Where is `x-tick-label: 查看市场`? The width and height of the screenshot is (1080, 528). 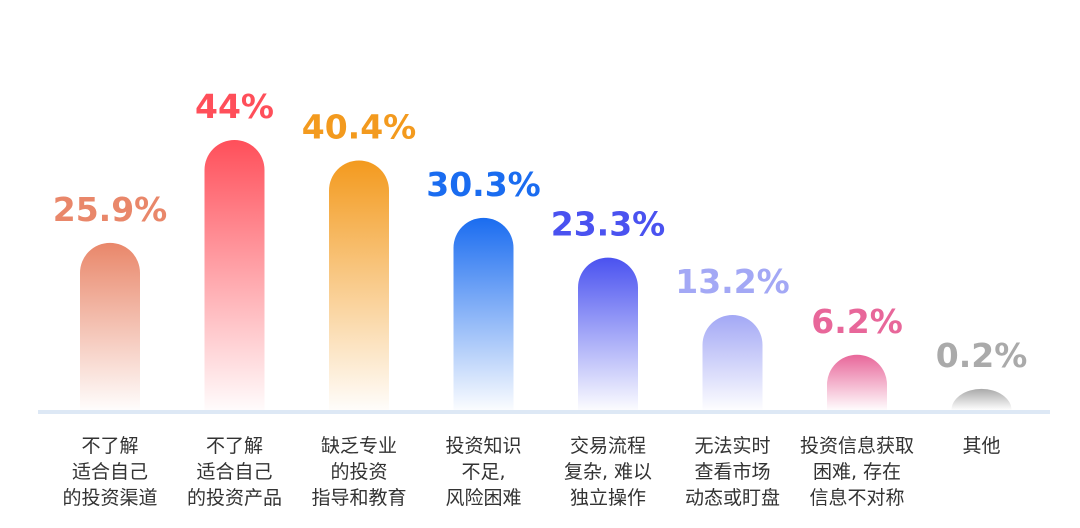
x-tick-label: 查看市场 is located at coordinates (732, 472).